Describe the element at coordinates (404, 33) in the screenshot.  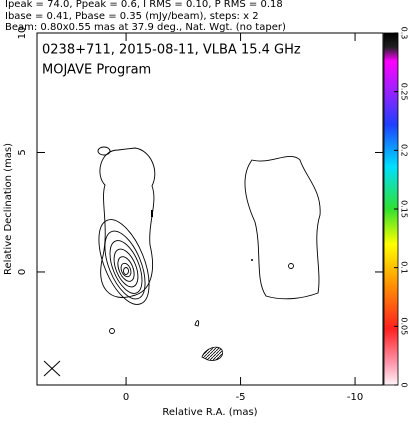
I see `colorbar-tick-label: 0.3` at that location.